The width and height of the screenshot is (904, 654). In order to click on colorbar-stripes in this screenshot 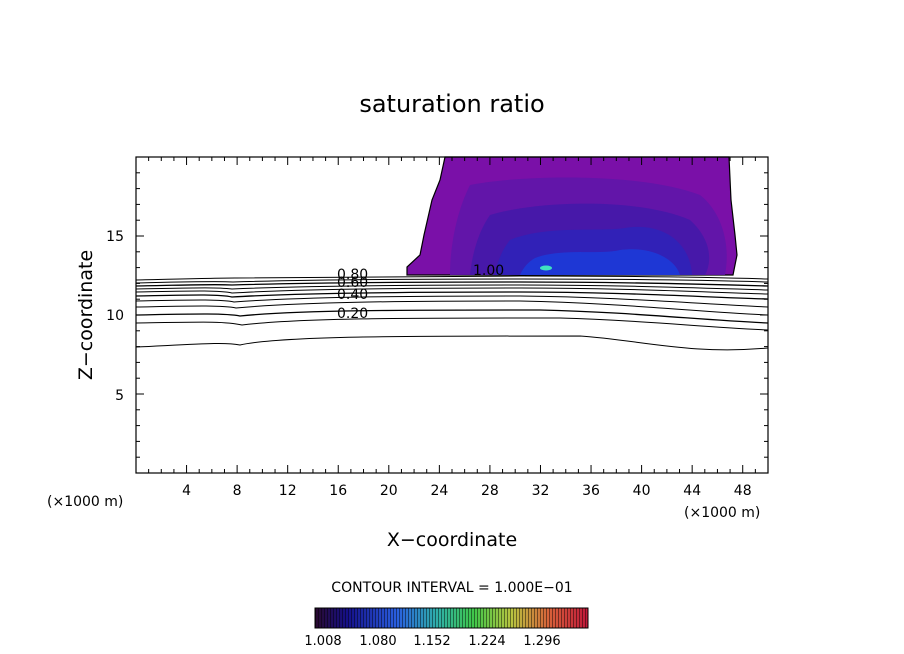, I will do `click(451, 618)`.